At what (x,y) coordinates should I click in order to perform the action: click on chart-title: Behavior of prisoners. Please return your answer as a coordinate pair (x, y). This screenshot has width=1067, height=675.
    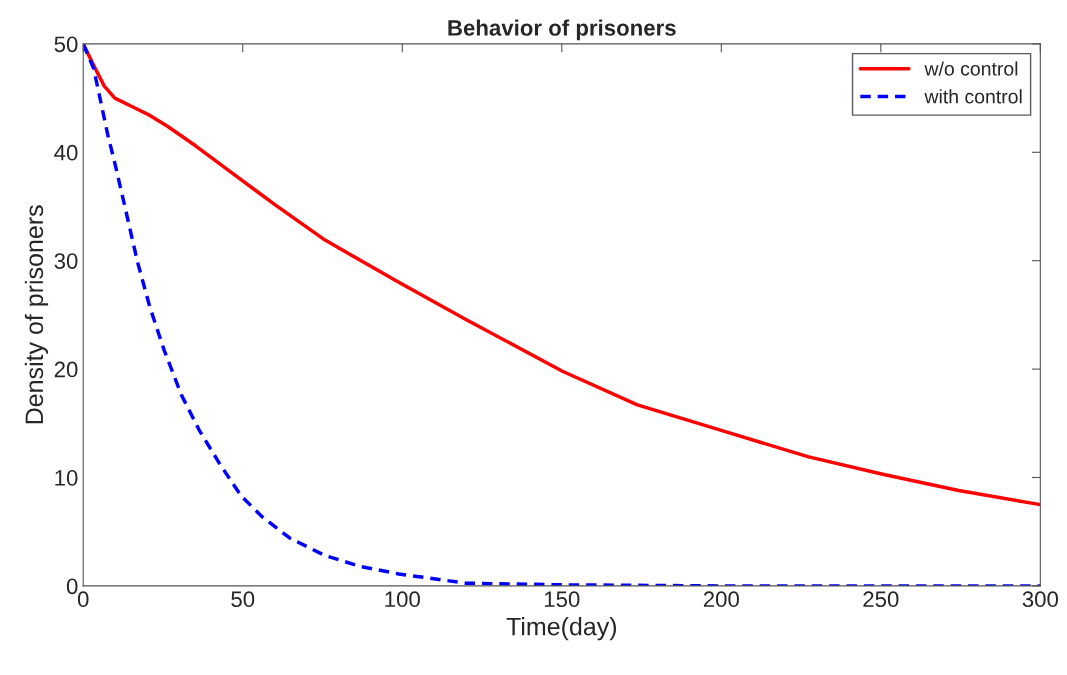
    Looking at the image, I should click on (562, 30).